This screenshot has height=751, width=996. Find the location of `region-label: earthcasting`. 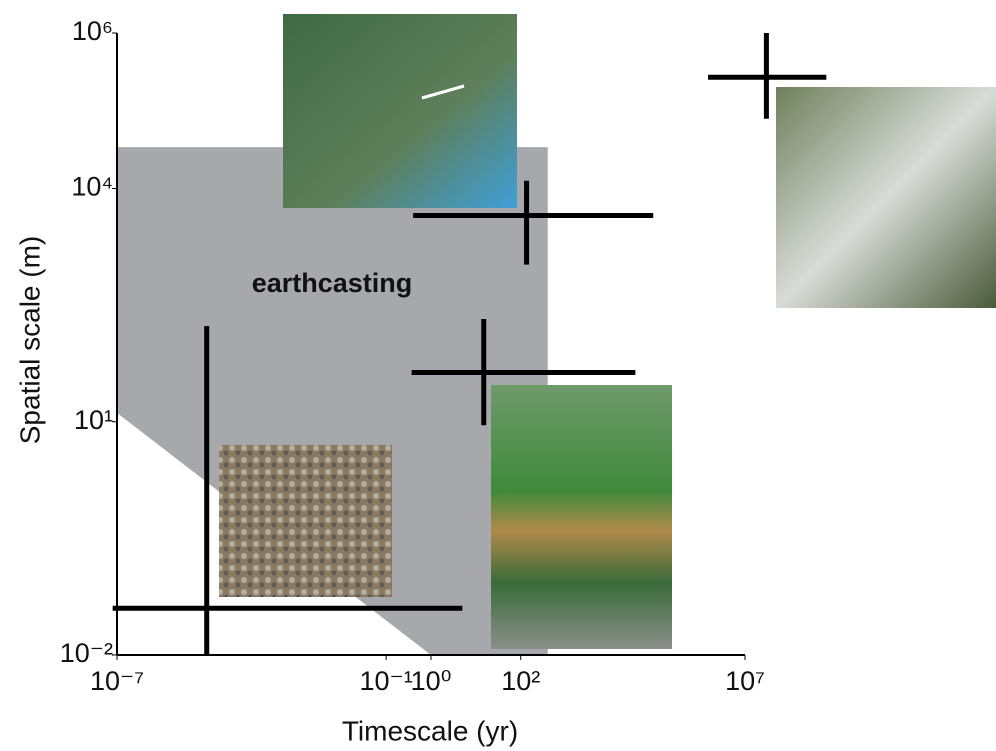

region-label: earthcasting is located at coordinates (332, 283).